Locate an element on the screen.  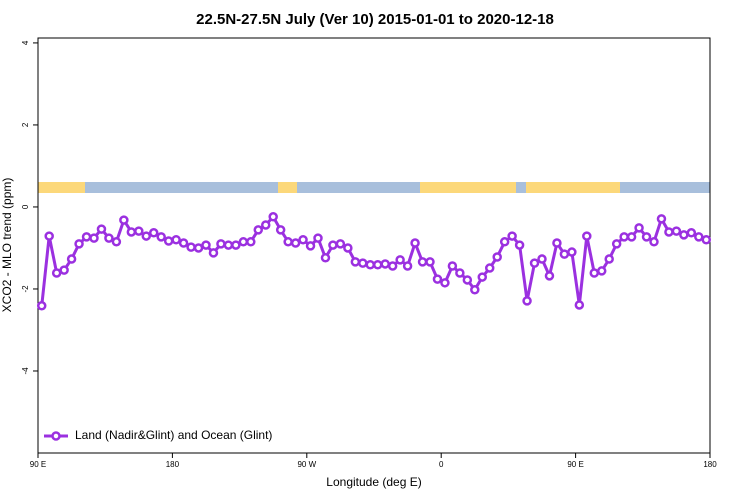
legend-marker is located at coordinates (56, 436).